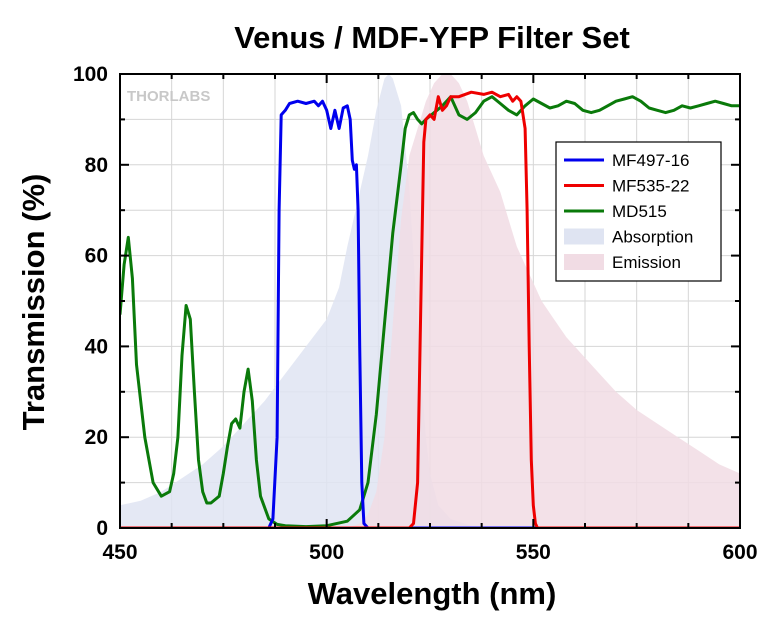  I want to click on legend-label-absorption: Absorption, so click(652, 237).